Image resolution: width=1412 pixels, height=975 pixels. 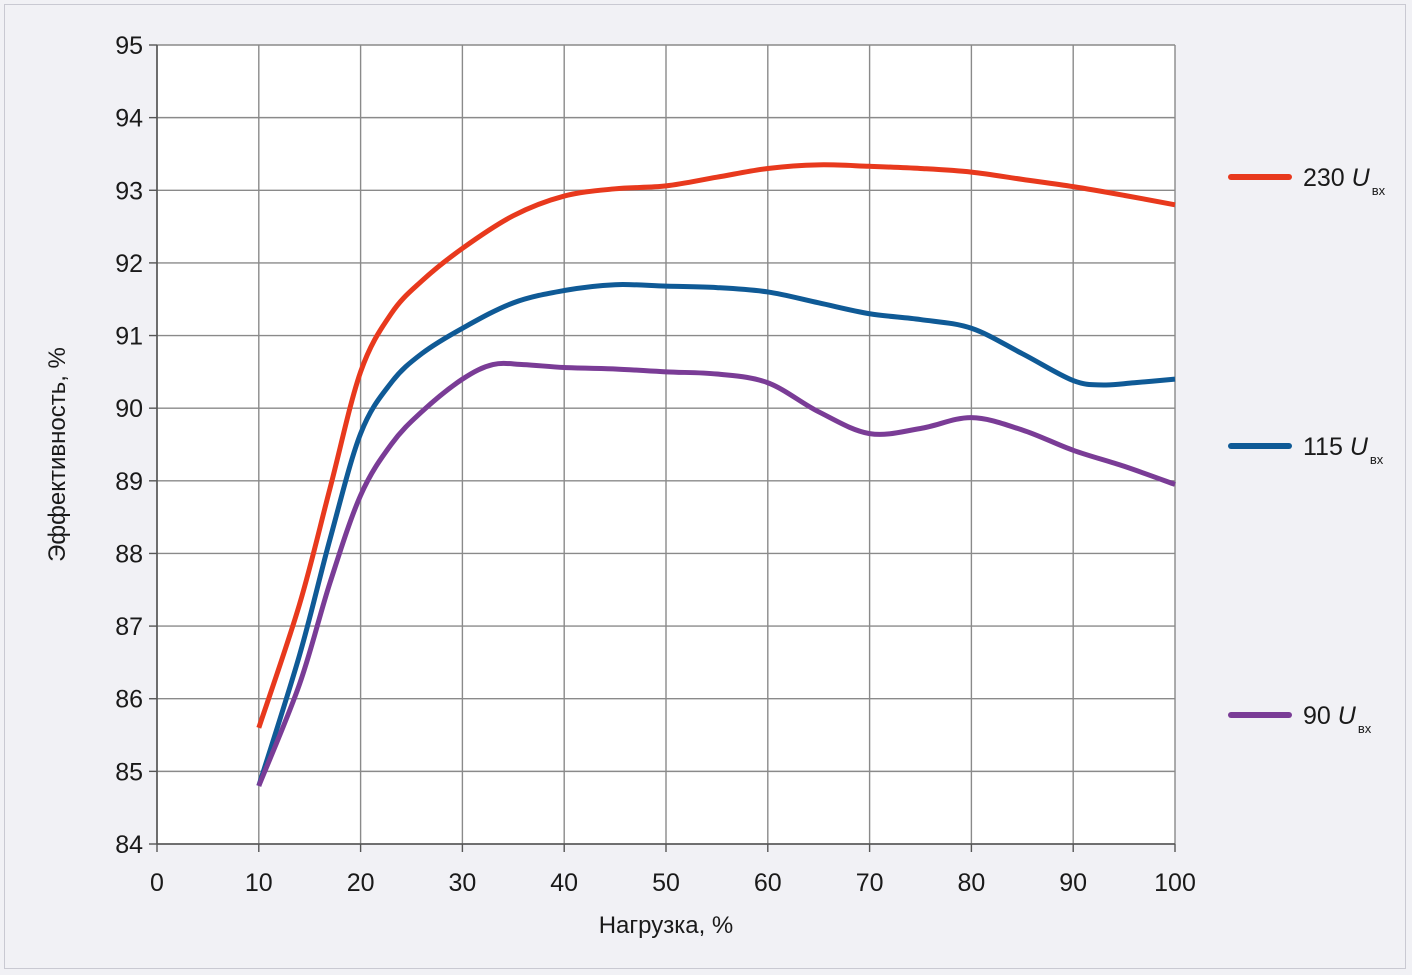 I want to click on y-tick-label: 95, so click(x=129, y=46).